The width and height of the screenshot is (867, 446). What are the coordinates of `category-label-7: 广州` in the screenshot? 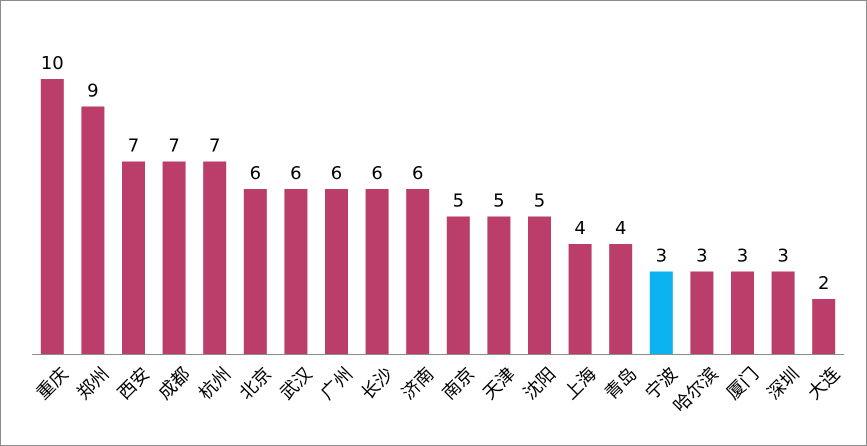 It's located at (337, 384).